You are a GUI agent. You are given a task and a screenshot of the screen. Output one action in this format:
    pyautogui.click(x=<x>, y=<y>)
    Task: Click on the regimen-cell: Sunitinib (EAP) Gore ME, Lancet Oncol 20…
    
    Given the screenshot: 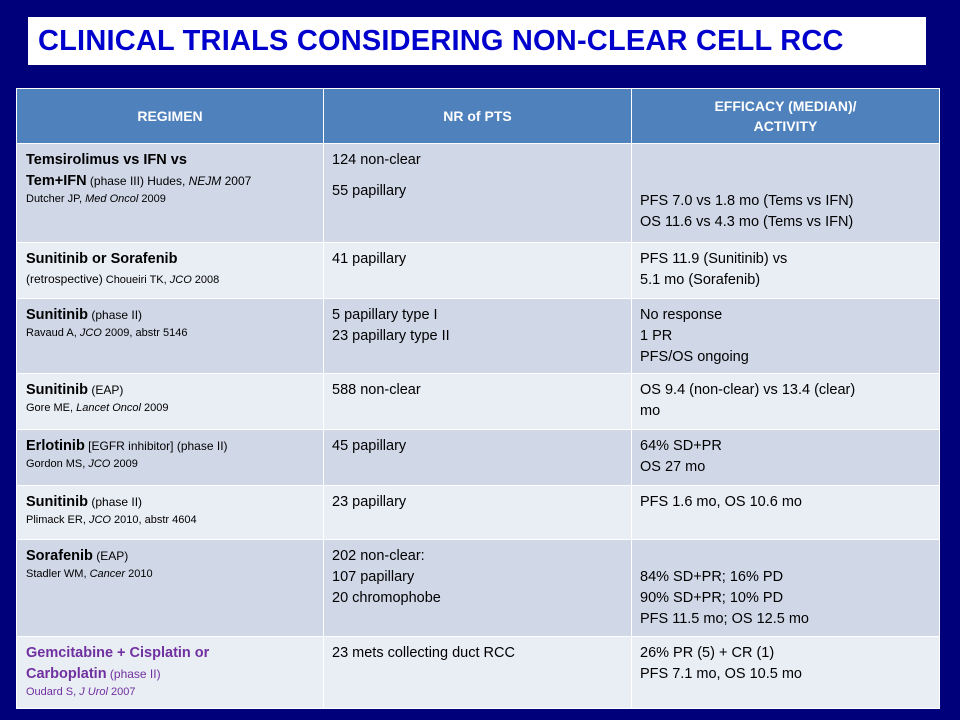 What is the action you would take?
    pyautogui.click(x=170, y=401)
    